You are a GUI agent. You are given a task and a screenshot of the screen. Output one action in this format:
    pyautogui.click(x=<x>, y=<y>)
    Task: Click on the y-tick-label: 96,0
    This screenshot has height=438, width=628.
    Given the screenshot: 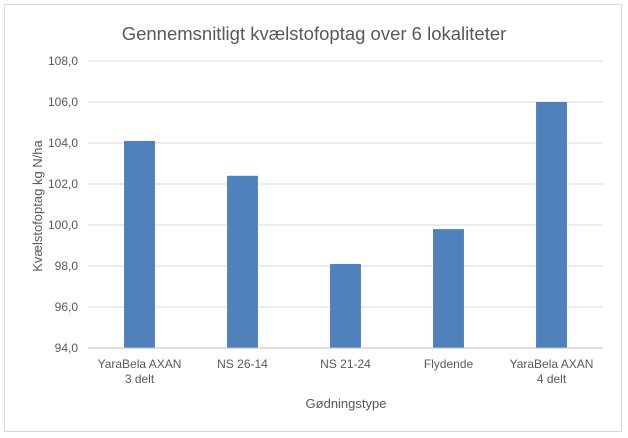 What is the action you would take?
    pyautogui.click(x=67, y=307)
    